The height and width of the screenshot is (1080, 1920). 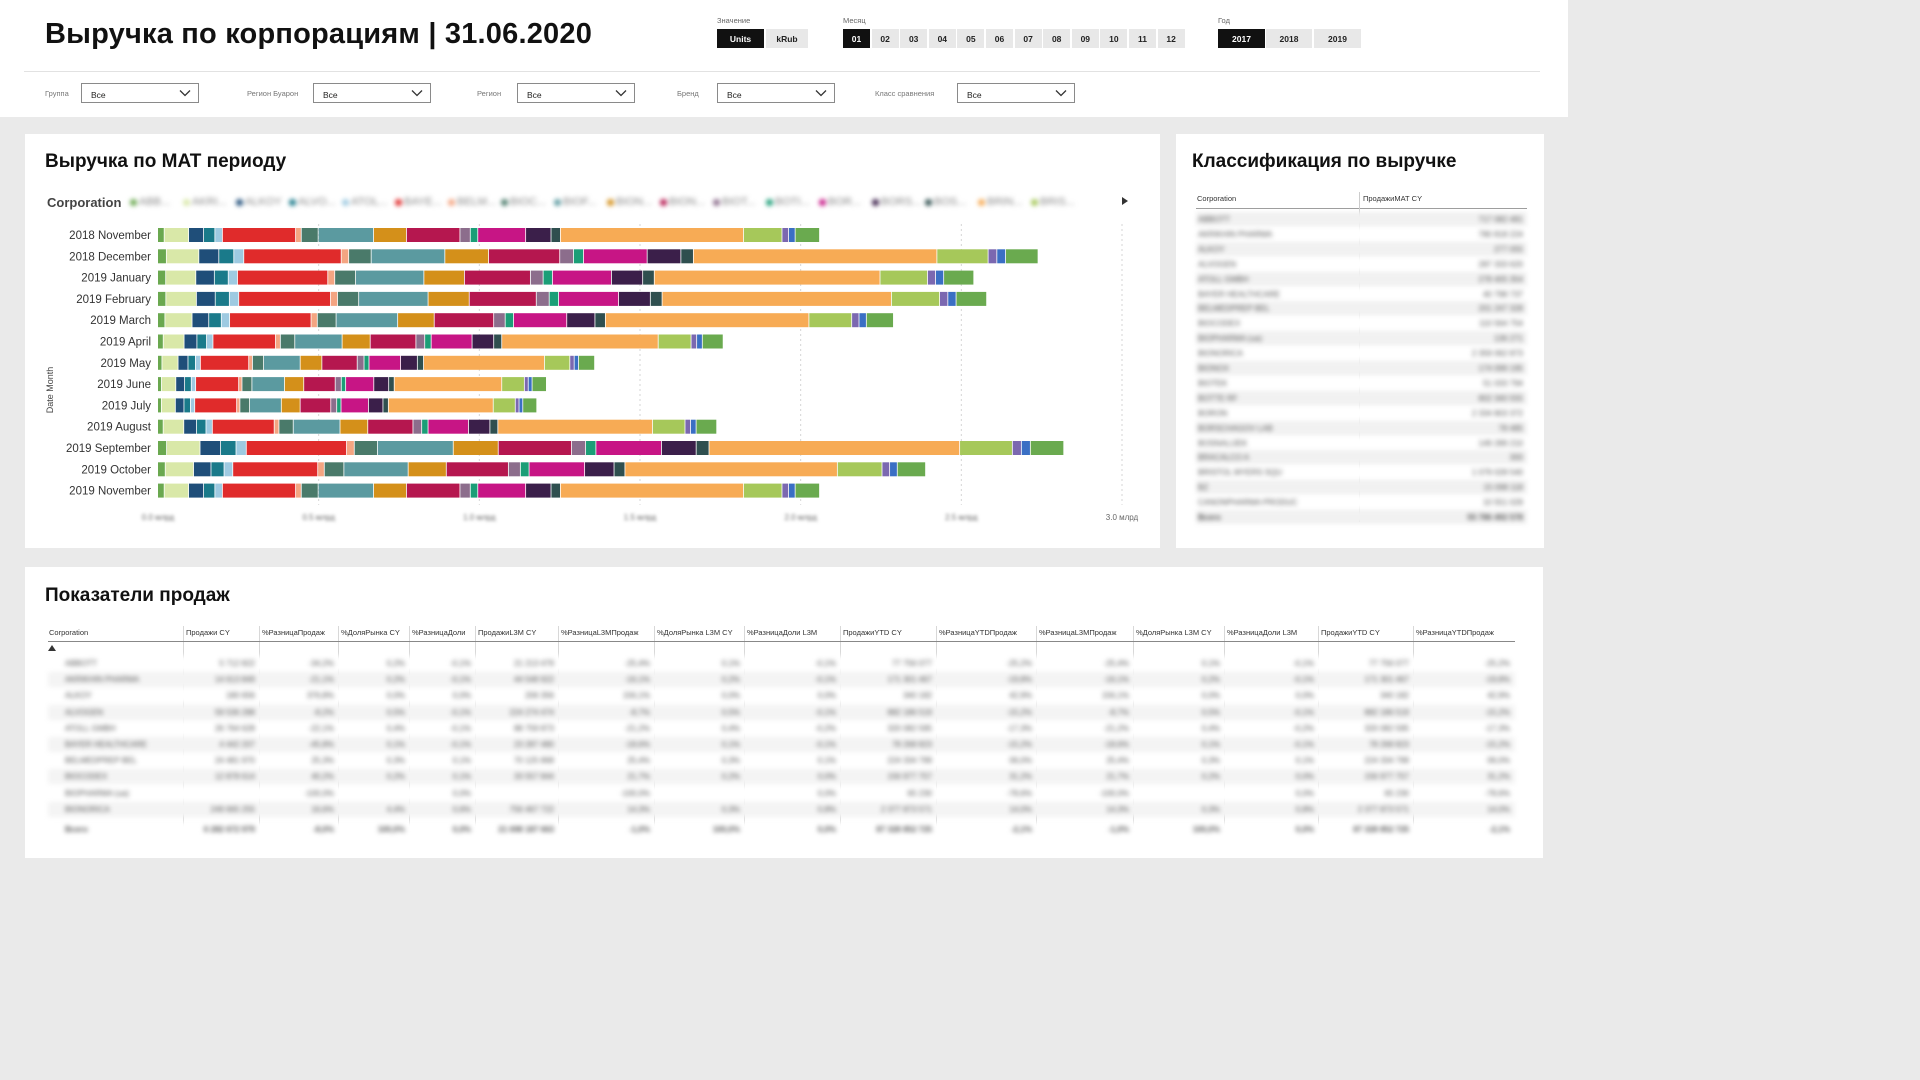 What do you see at coordinates (1361, 263) in the screenshot?
I see `class-table-row: ALVOGEN 287 333 620` at bounding box center [1361, 263].